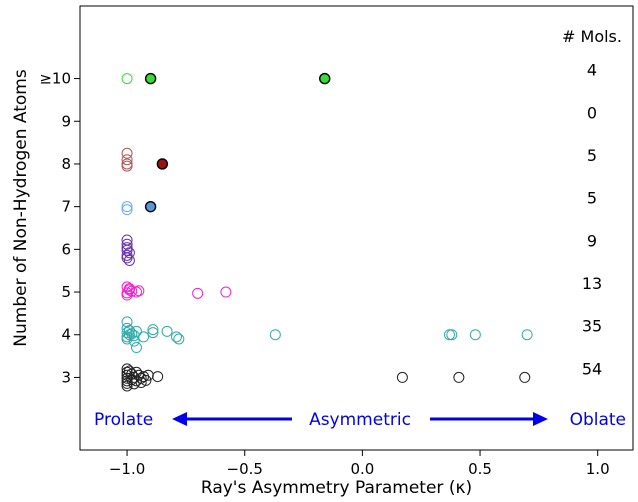 This screenshot has width=638, height=502. Describe the element at coordinates (66, 249) in the screenshot. I see `y-tick-label: 6` at that location.